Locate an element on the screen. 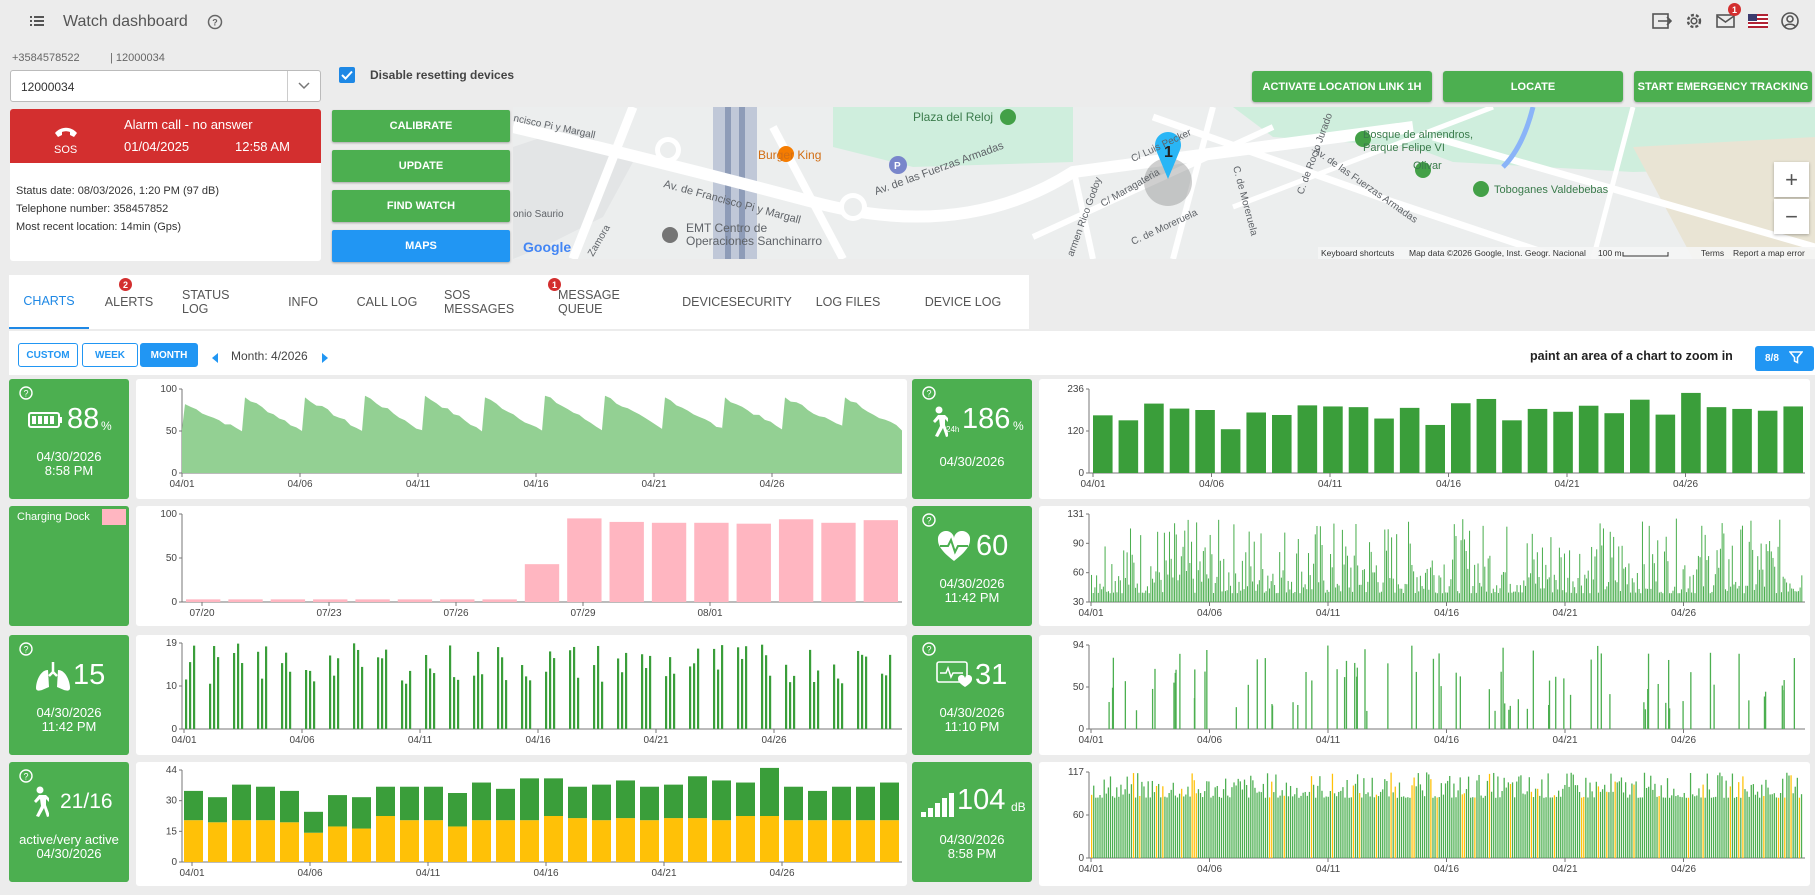  tab-message-queue: MESSAGE QUEUE is located at coordinates (610, 302).